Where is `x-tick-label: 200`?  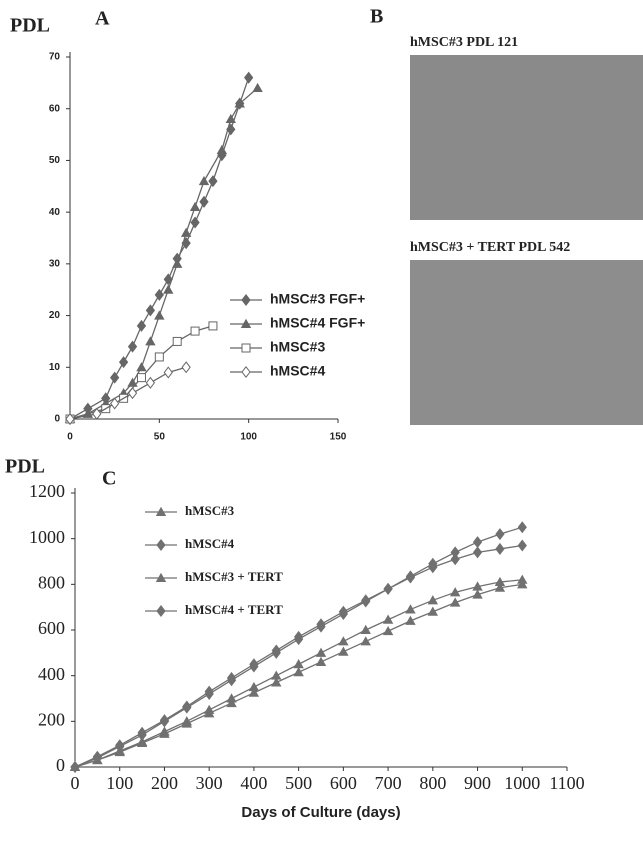 x-tick-label: 200 is located at coordinates (164, 783).